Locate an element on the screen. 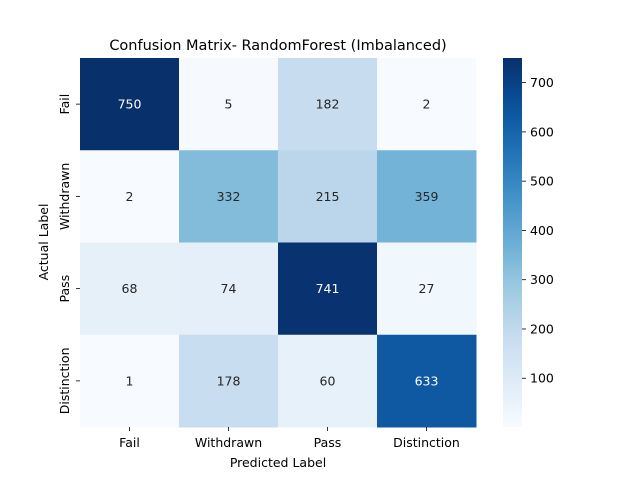 The width and height of the screenshot is (640, 484). colorbar-tick-label: 600 is located at coordinates (542, 131).